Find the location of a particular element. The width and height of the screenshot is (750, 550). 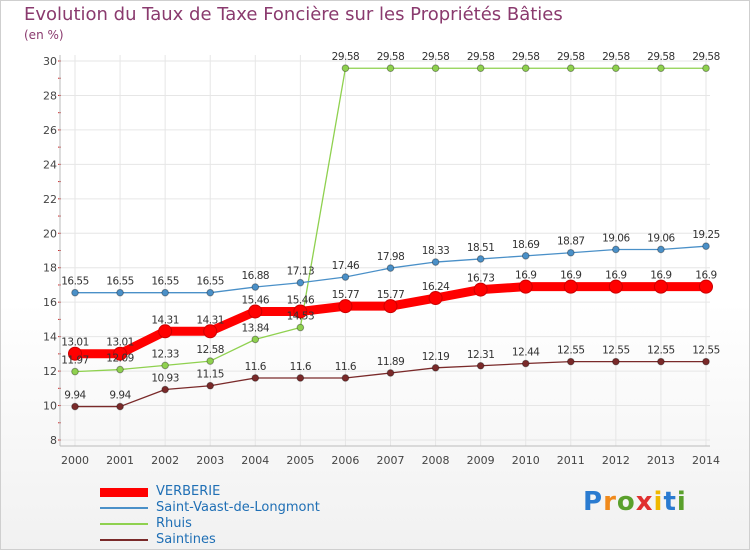

data-label: 11.97 is located at coordinates (75, 361).